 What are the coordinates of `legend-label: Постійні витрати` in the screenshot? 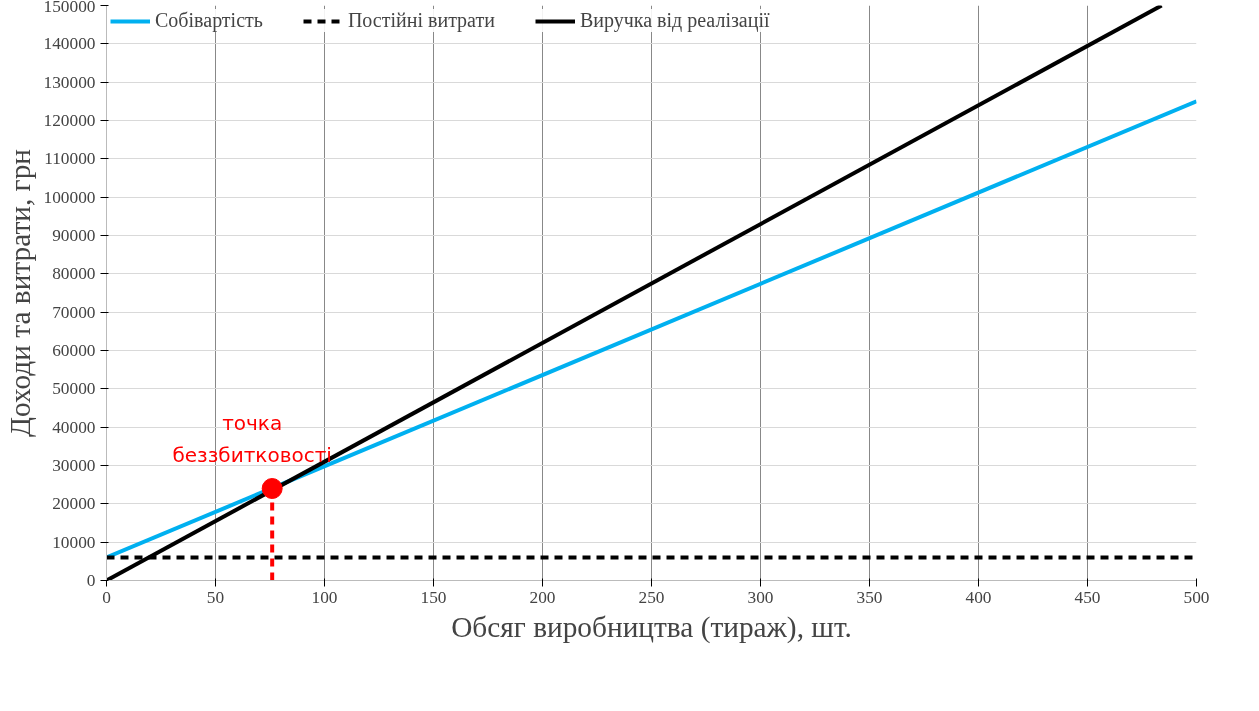 It's located at (421, 20).